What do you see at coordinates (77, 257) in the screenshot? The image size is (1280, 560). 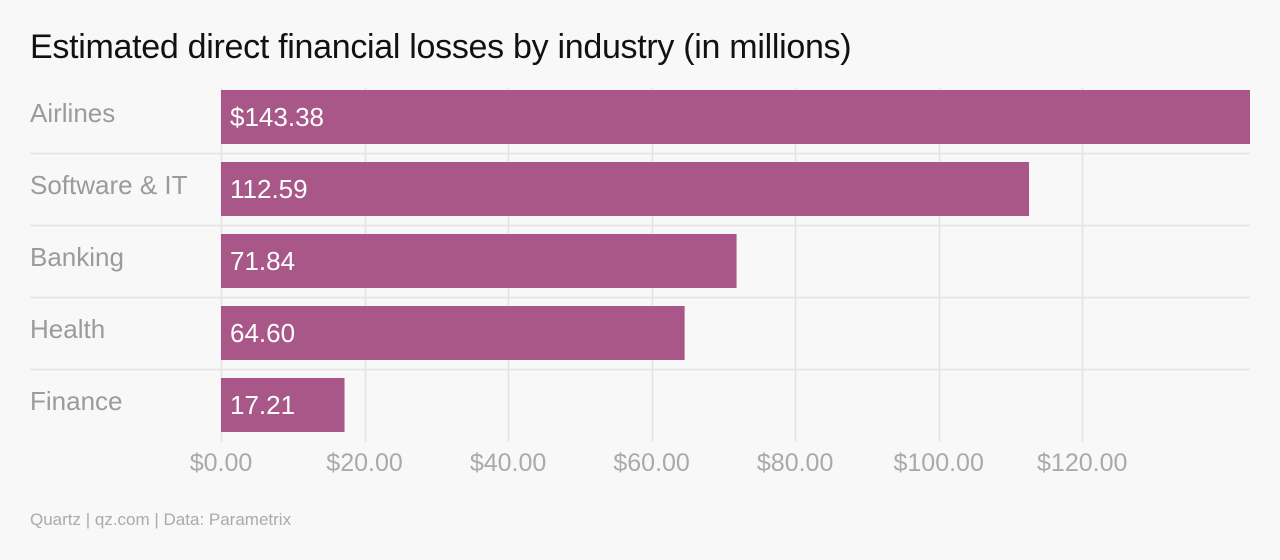 I see `category-label: Banking` at bounding box center [77, 257].